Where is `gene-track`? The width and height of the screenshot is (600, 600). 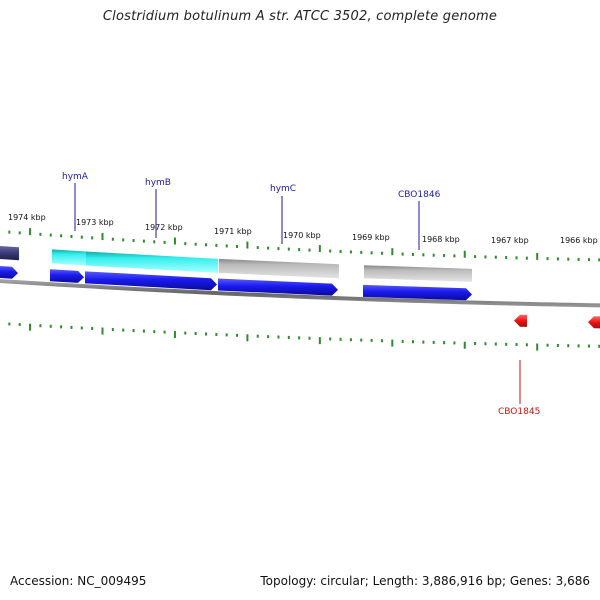
gene-track is located at coordinates (300, 297).